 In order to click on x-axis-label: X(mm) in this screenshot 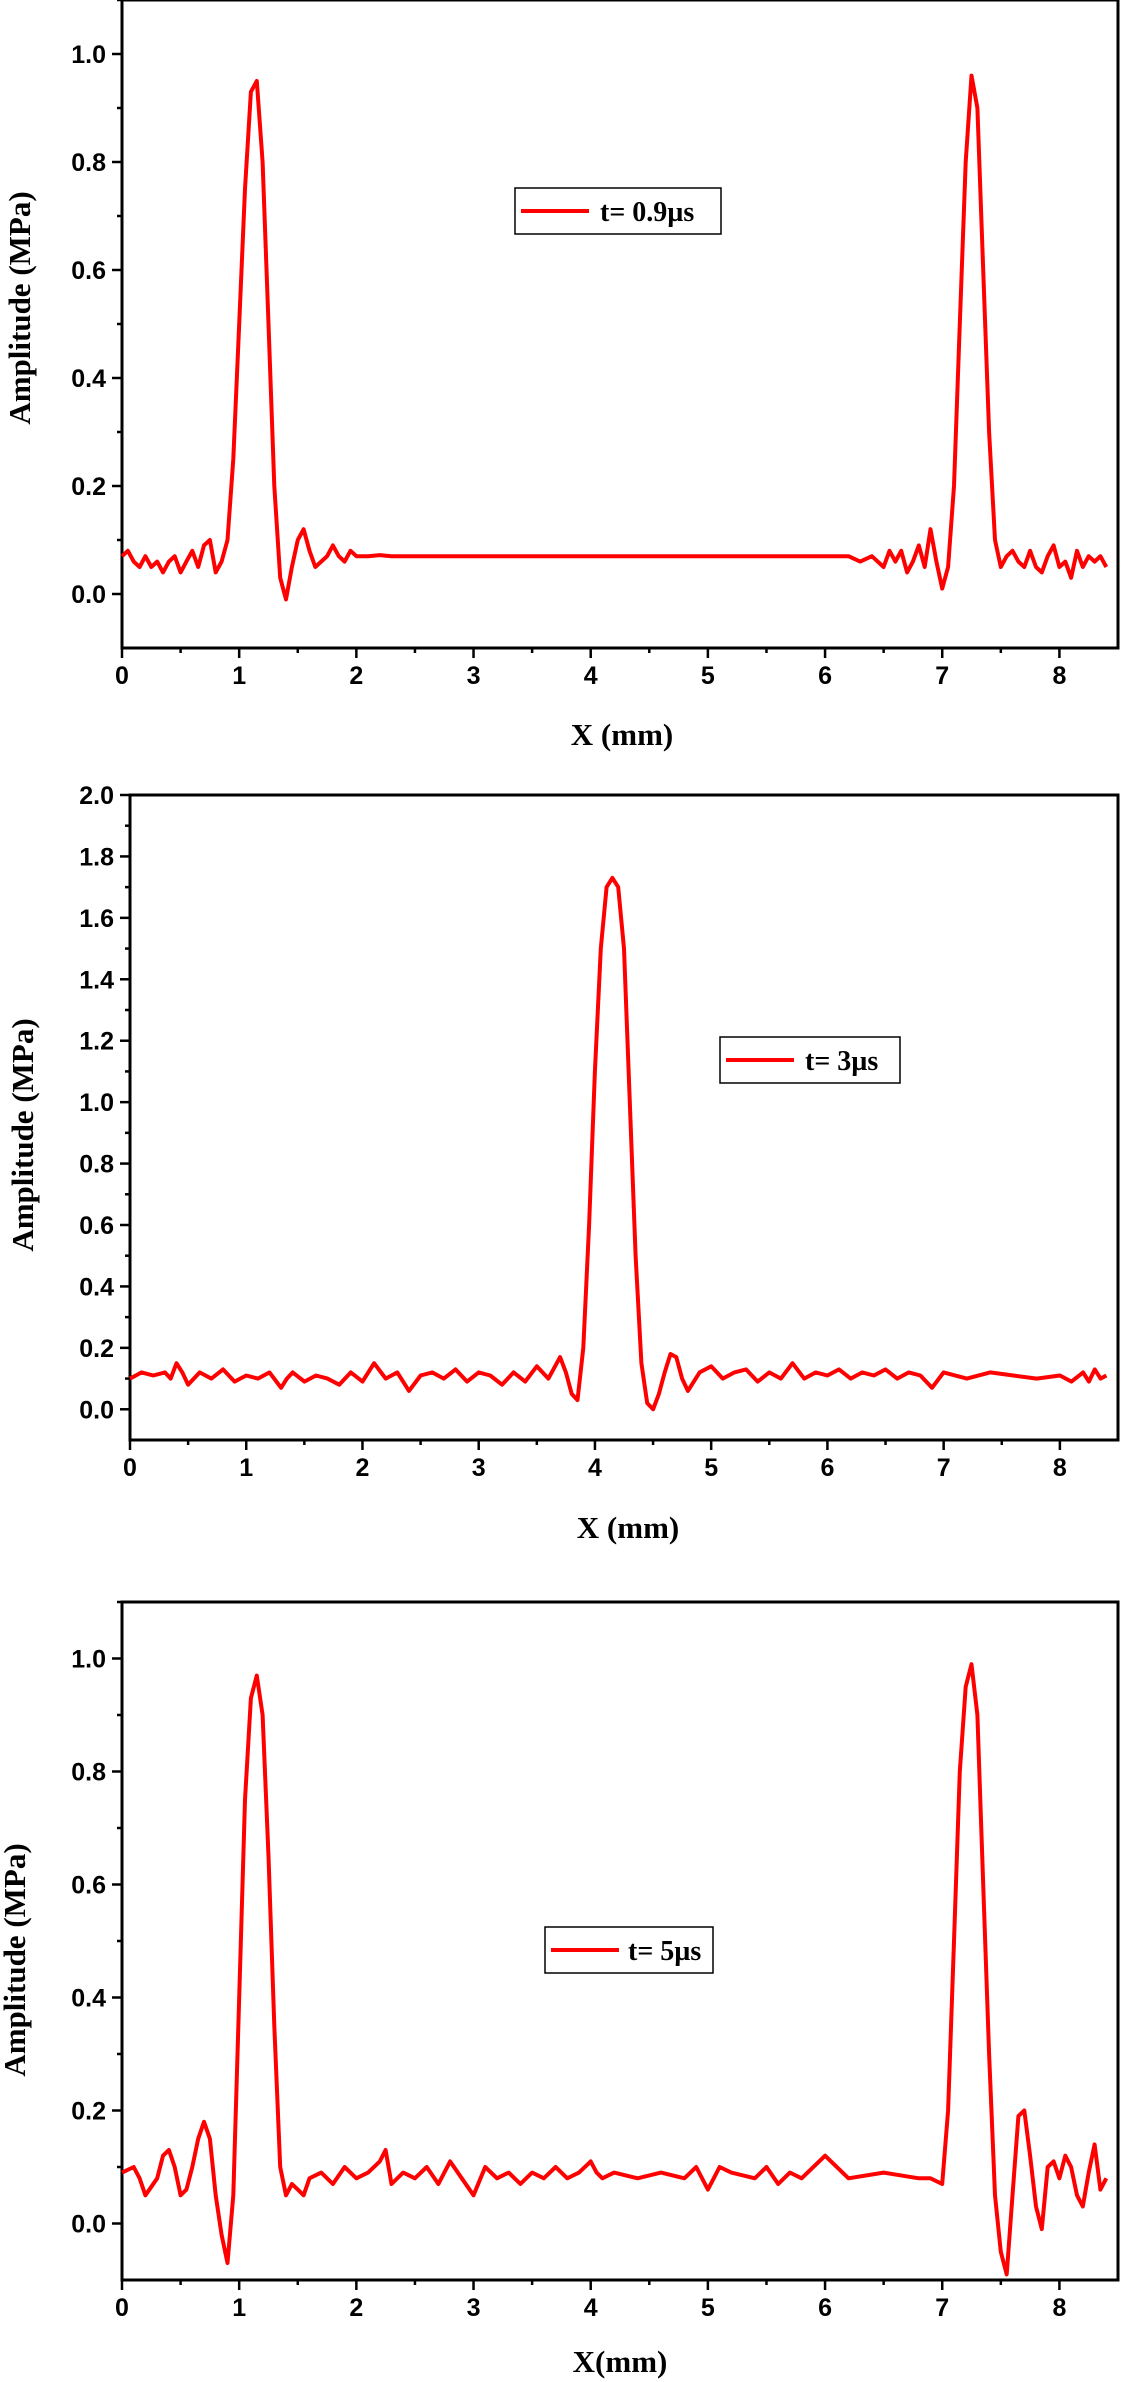, I will do `click(620, 2361)`.